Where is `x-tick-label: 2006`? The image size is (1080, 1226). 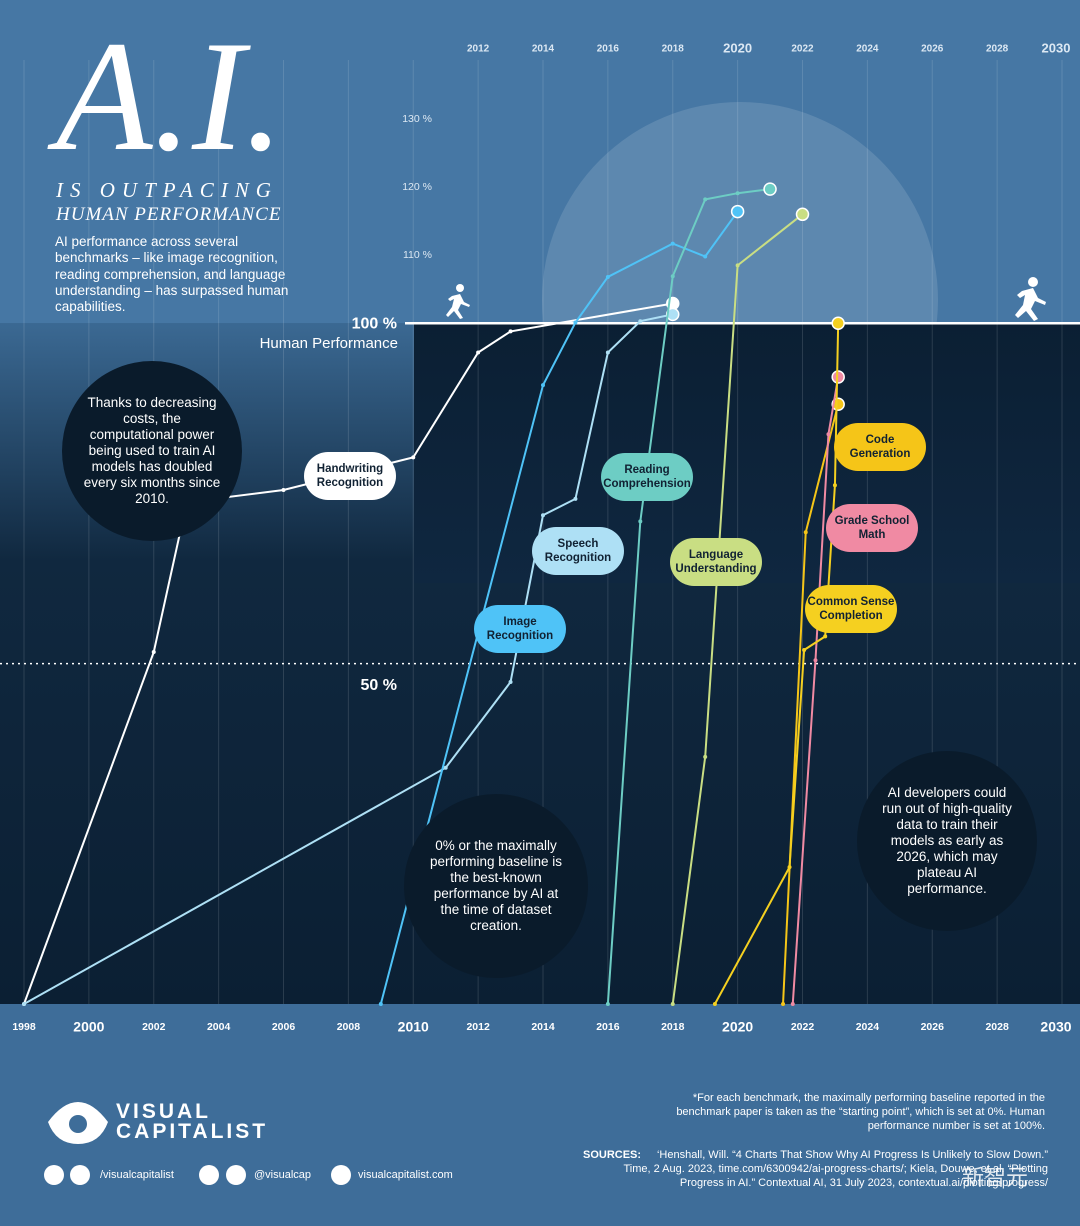 x-tick-label: 2006 is located at coordinates (284, 1027).